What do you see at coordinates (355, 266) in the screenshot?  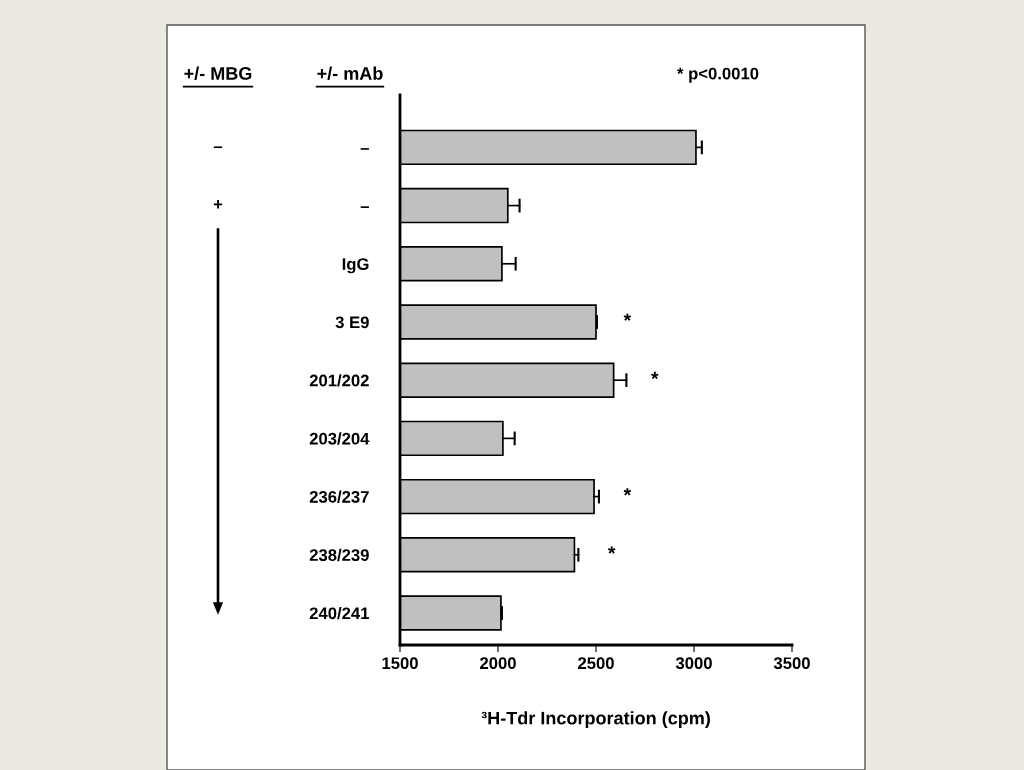 I see `y-tick-label: IgG` at bounding box center [355, 266].